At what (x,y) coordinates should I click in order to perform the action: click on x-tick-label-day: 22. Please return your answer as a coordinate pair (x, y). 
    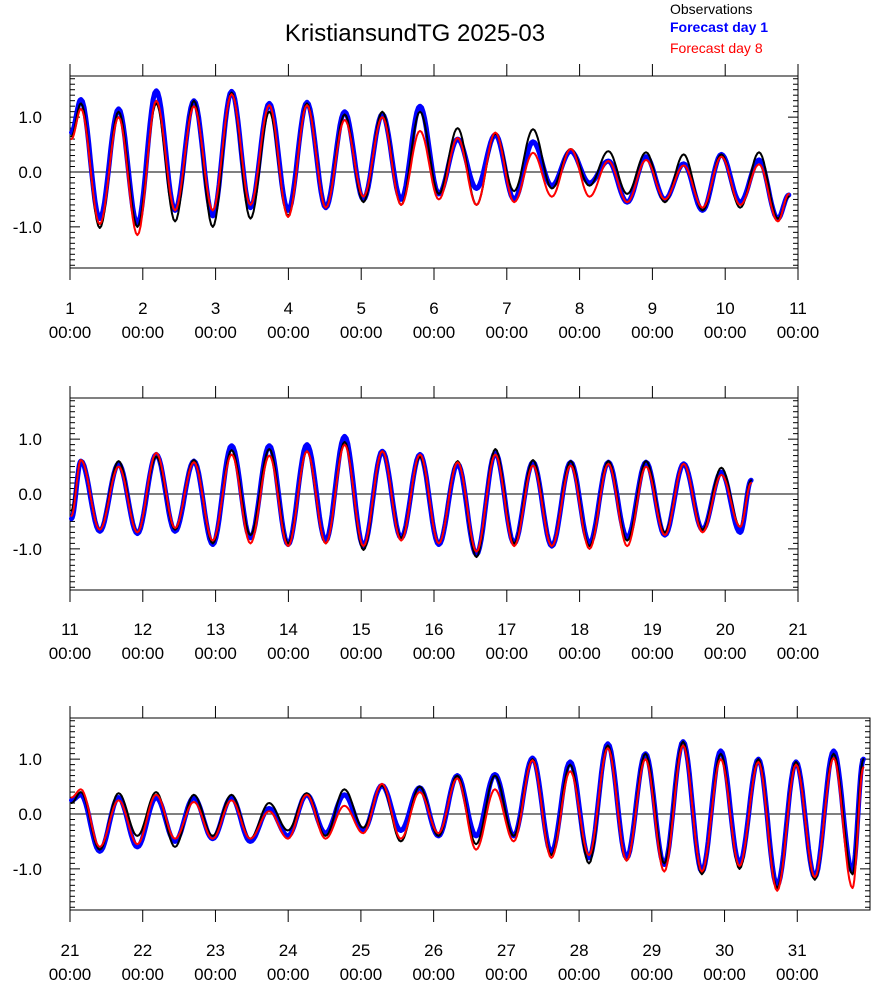
    Looking at the image, I should click on (142, 950).